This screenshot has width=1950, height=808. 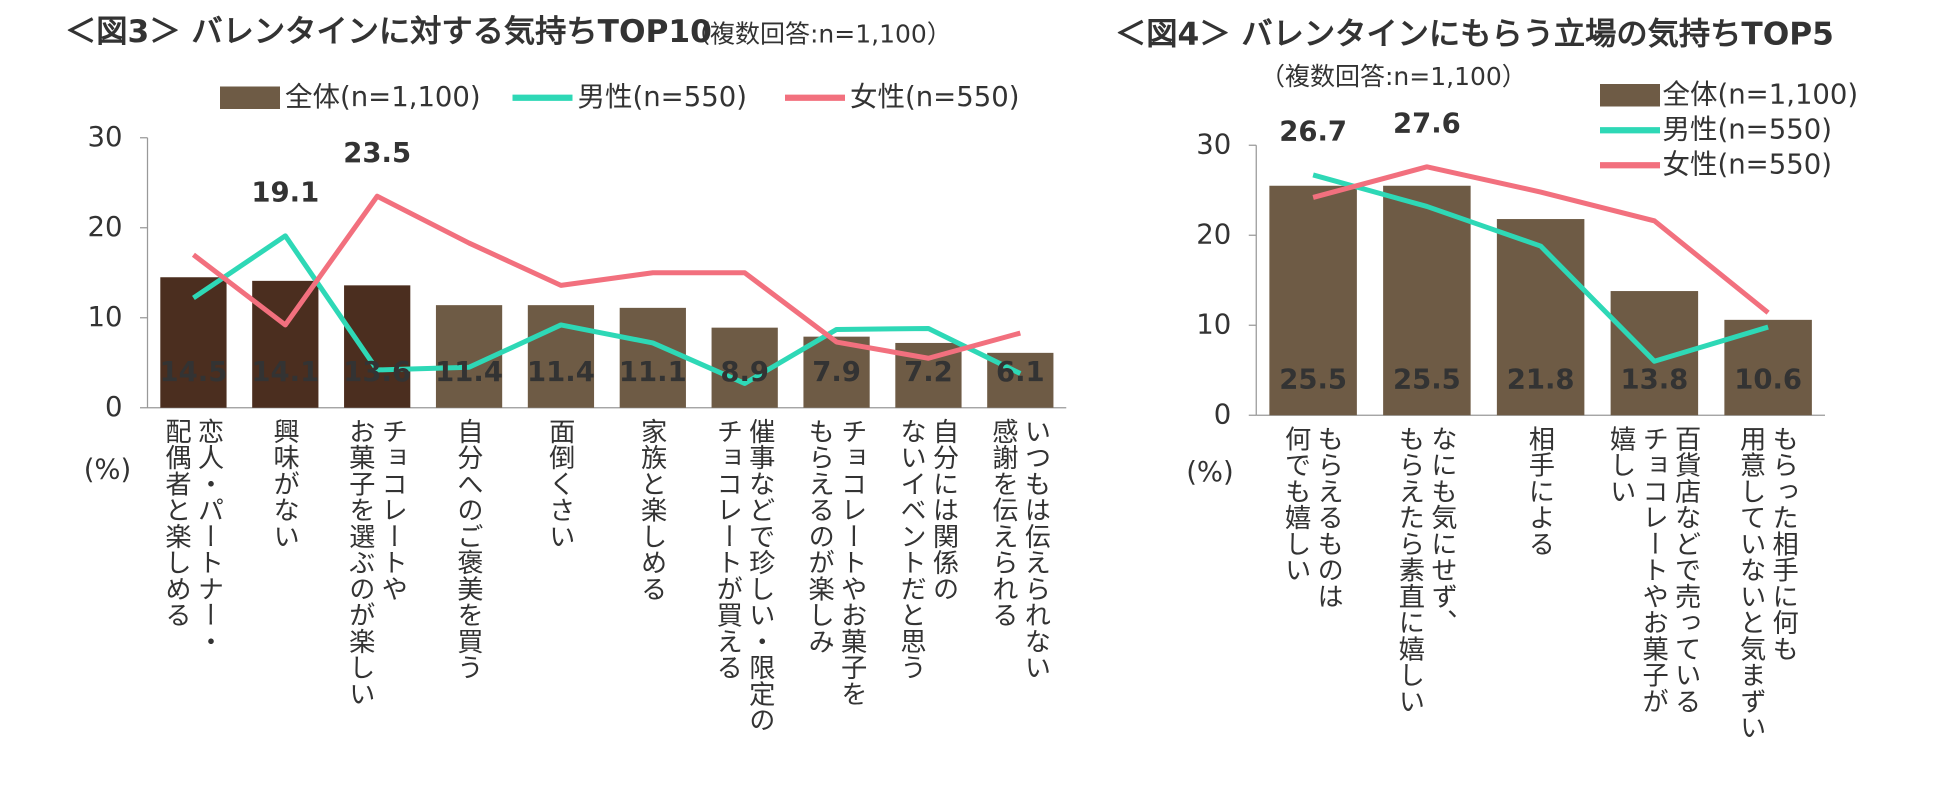 What do you see at coordinates (1474, 33) in the screenshot?
I see `chart-title: ＜図4＞ バレンタインにもらう立場の気持ちTOP5` at bounding box center [1474, 33].